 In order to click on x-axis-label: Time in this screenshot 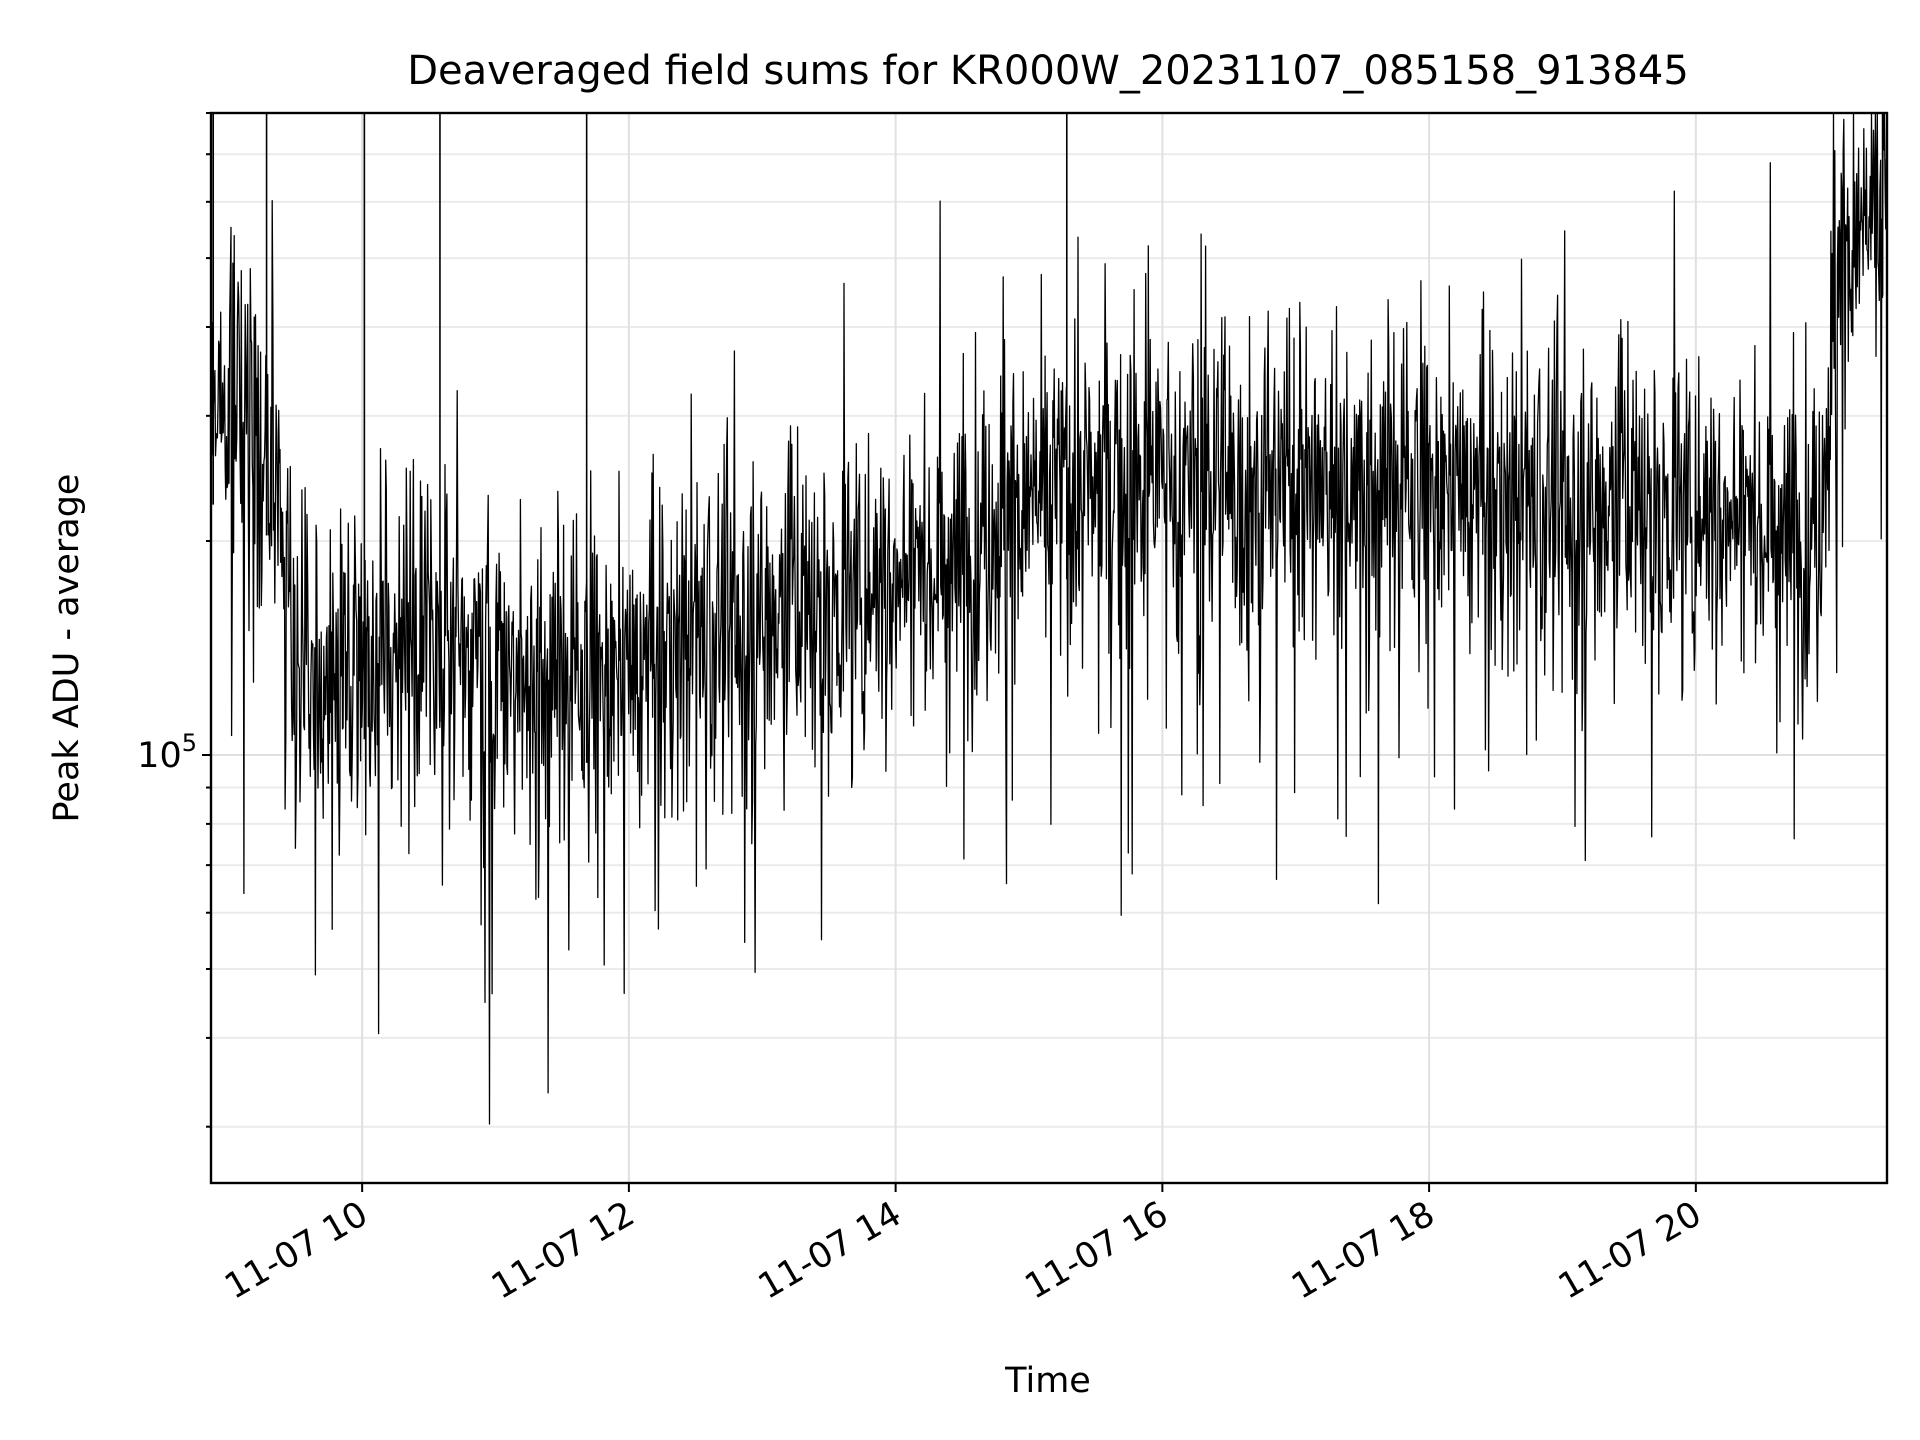, I will do `click(1047, 1381)`.